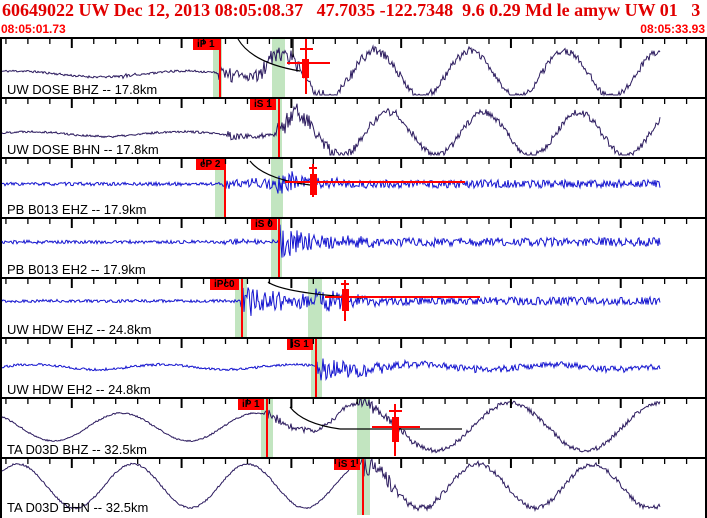  Describe the element at coordinates (77, 209) in the screenshot. I see `trace-station-label: PB B013 EHZ -- 17.9km` at that location.